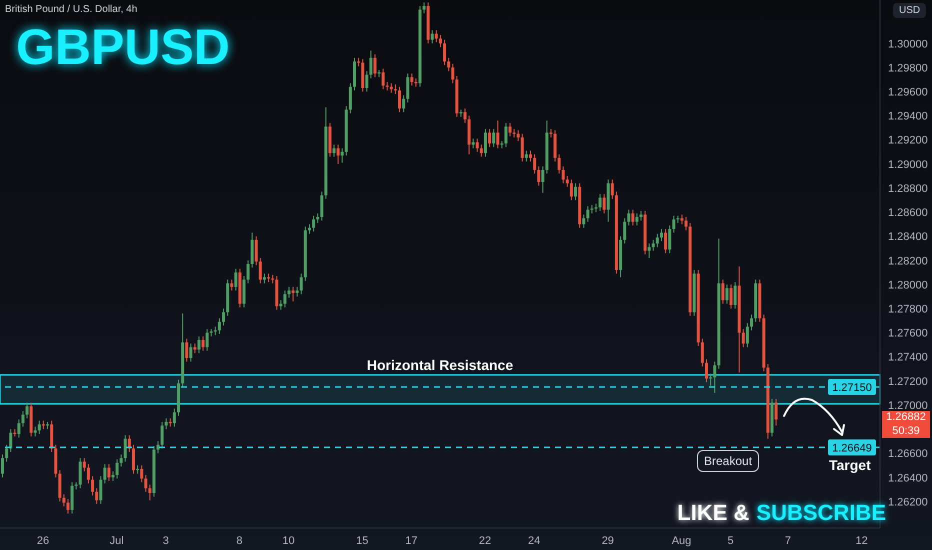 This screenshot has height=550, width=932. I want to click on x-tick-label: Jul, so click(117, 540).